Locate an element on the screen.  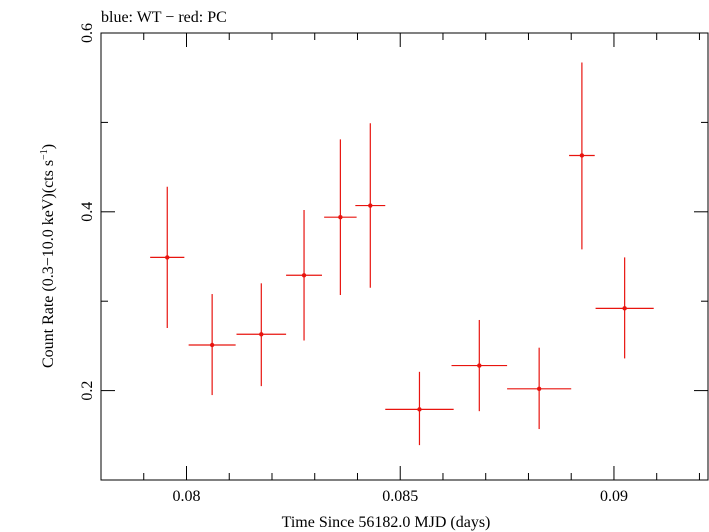
y-tick-label: 0.4 is located at coordinates (87, 212).